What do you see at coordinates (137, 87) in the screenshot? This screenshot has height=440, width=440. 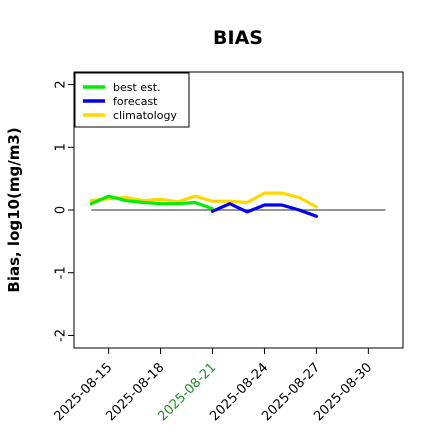 I see `legend-label: best est.` at bounding box center [137, 87].